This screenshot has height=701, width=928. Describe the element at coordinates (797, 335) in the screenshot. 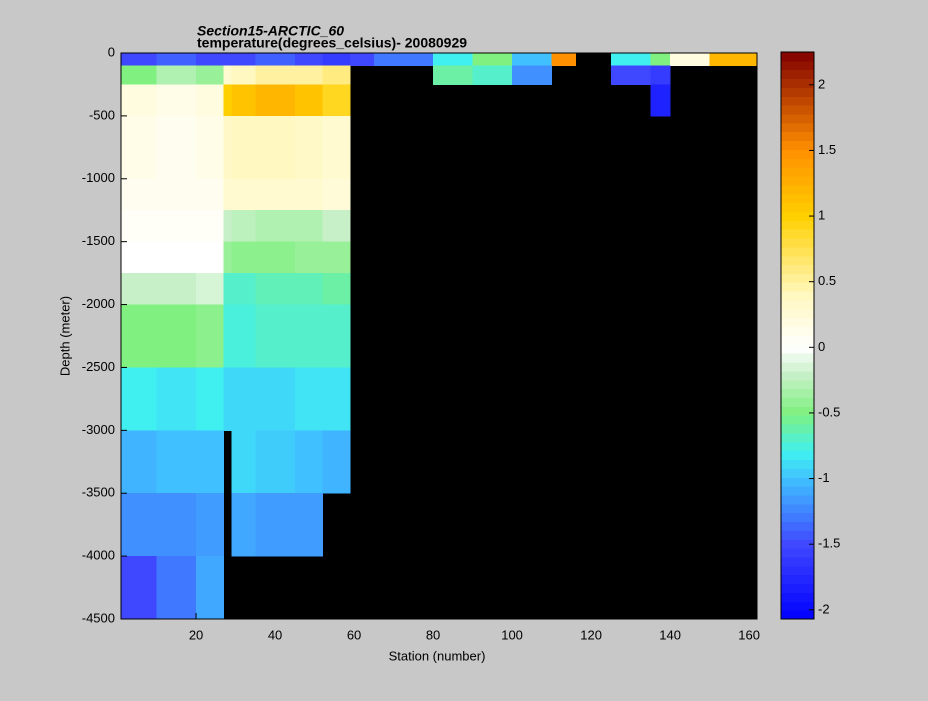

I see `colorbar-frame` at that location.